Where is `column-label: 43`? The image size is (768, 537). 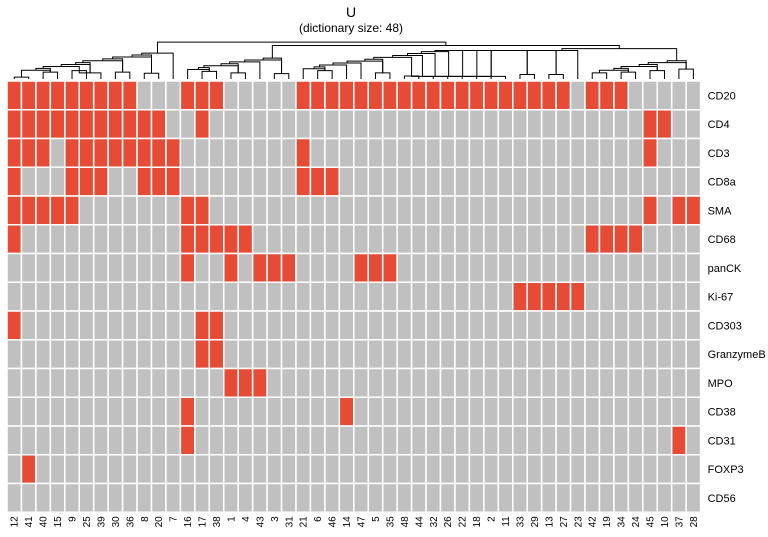 column-label: 43 is located at coordinates (260, 522).